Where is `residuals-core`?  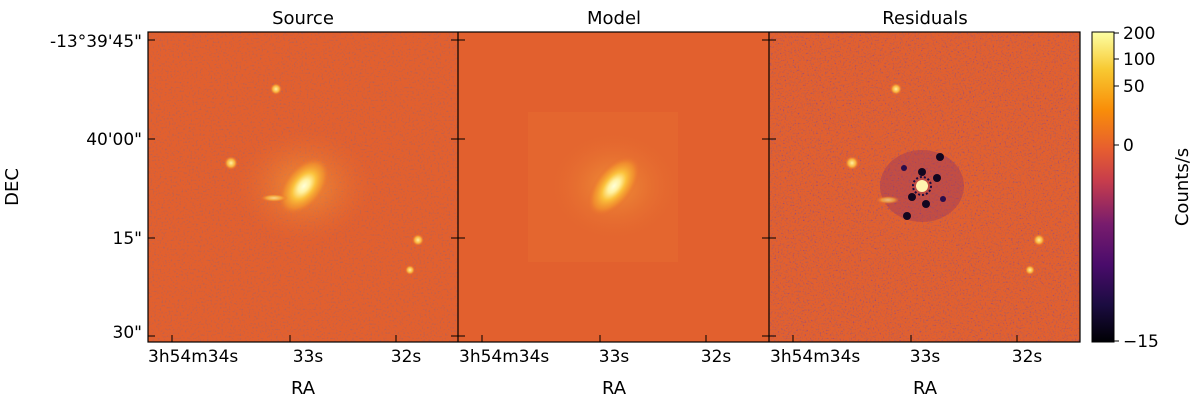
residuals-core is located at coordinates (922, 186).